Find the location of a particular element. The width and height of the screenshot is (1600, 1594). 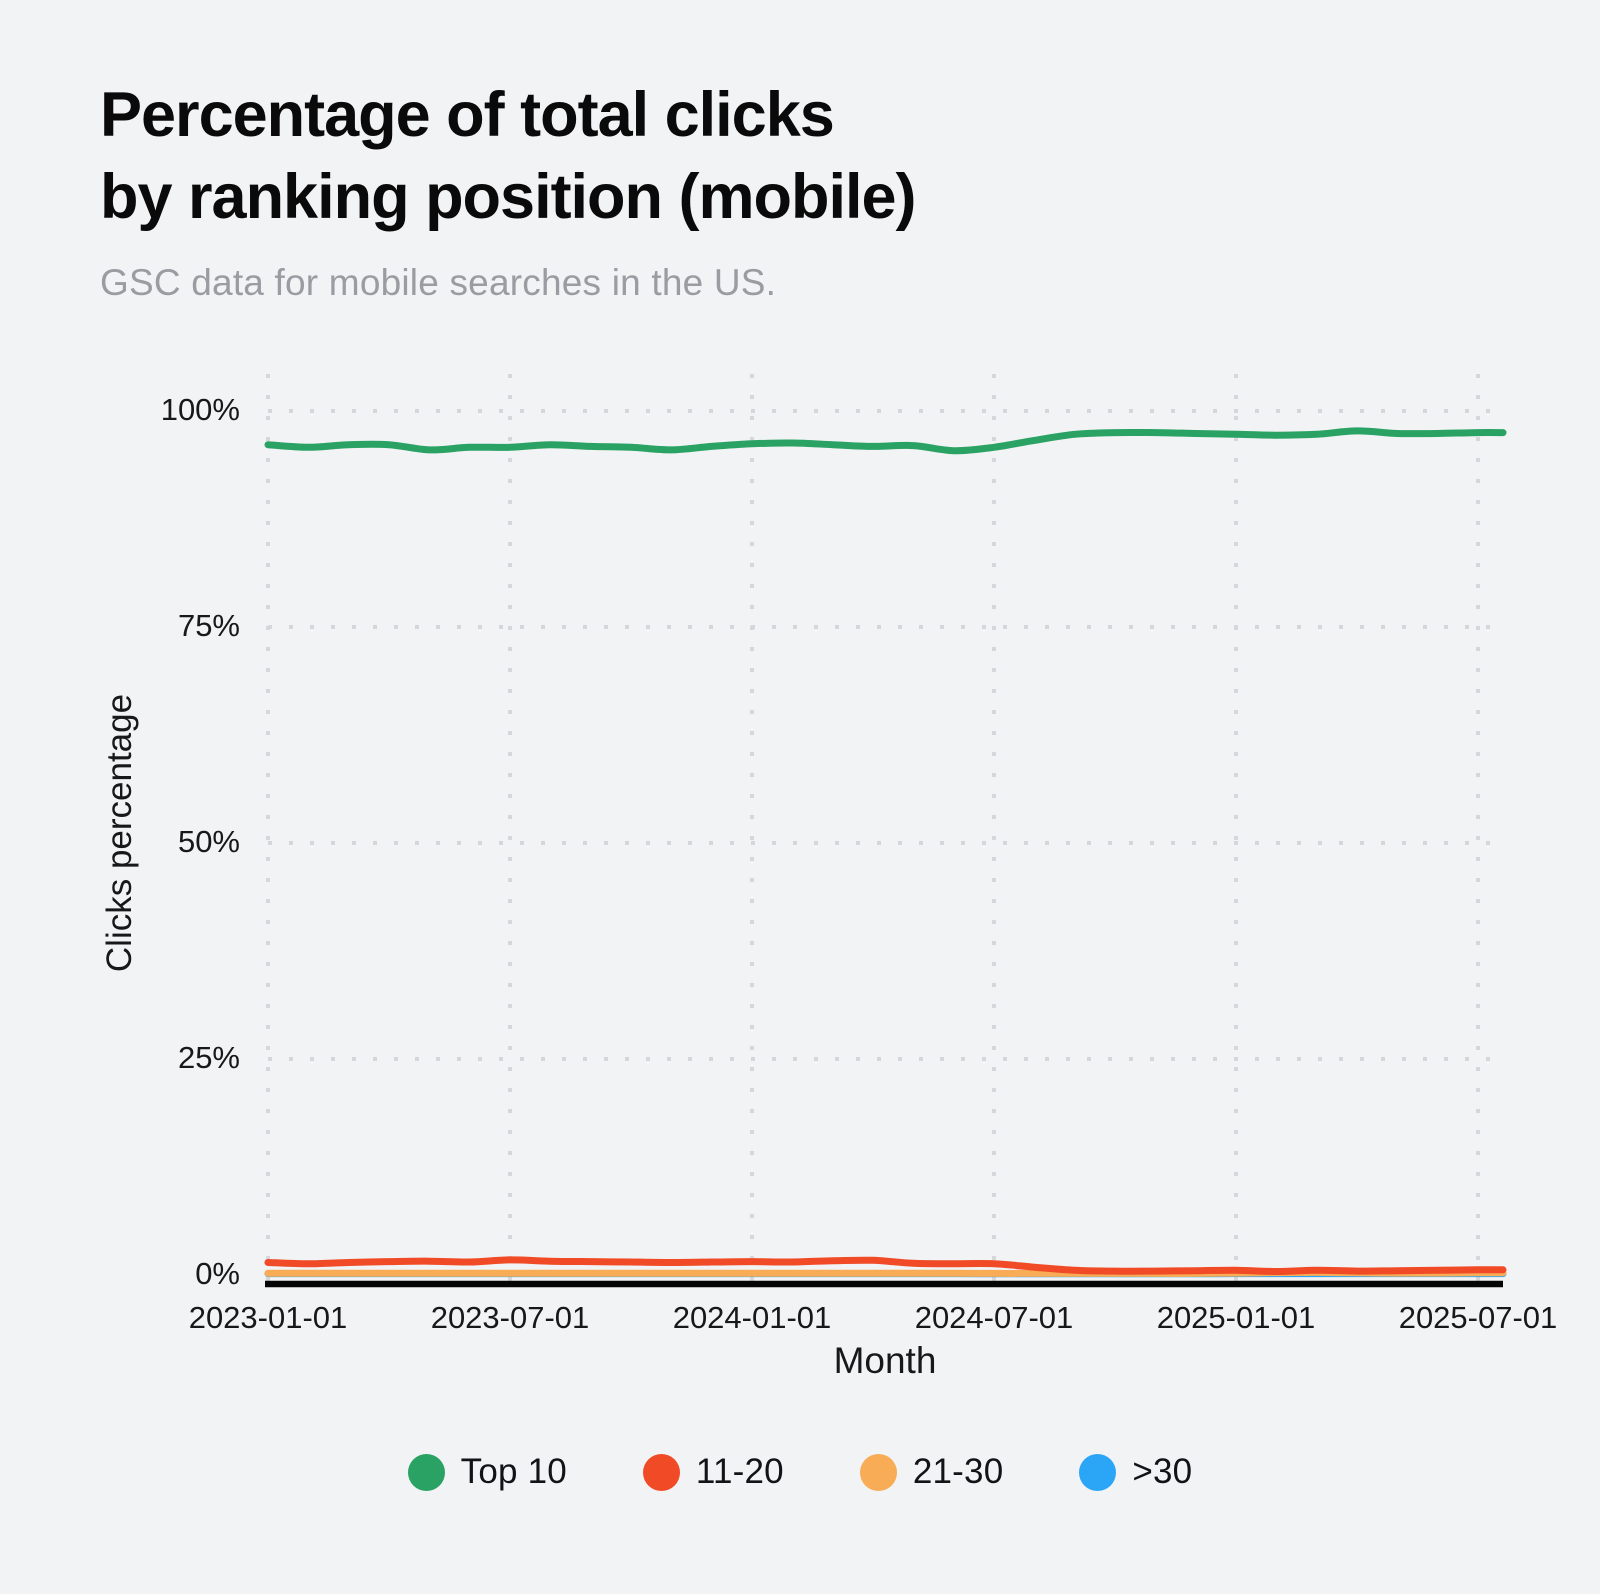

x-tick-label: 2024-07-01 is located at coordinates (994, 1317).